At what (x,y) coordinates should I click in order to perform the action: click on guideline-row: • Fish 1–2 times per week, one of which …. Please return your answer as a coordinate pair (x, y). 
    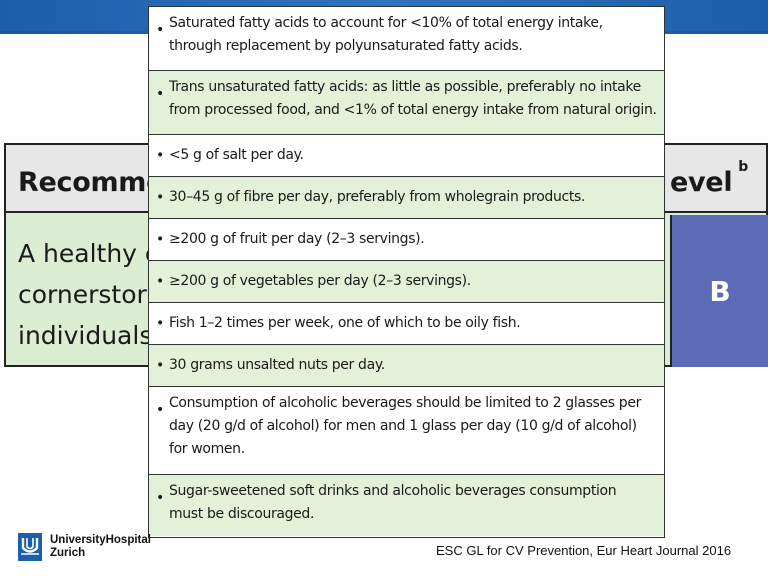
    Looking at the image, I should click on (406, 324).